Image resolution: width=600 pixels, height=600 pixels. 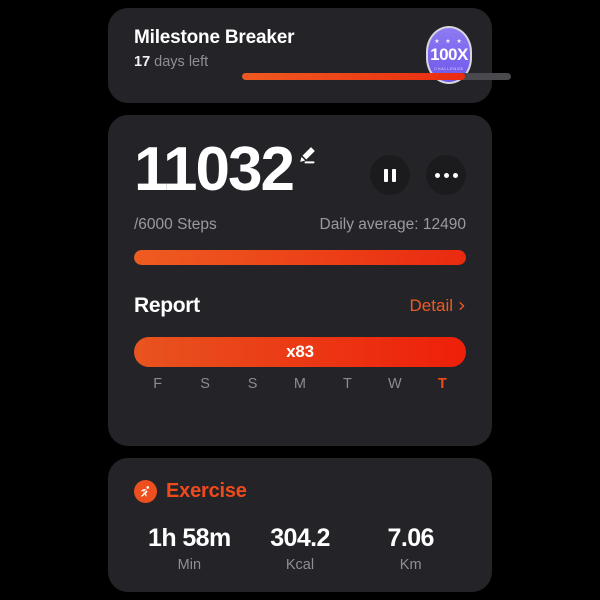 I want to click on detail-label: Detail, so click(x=431, y=305).